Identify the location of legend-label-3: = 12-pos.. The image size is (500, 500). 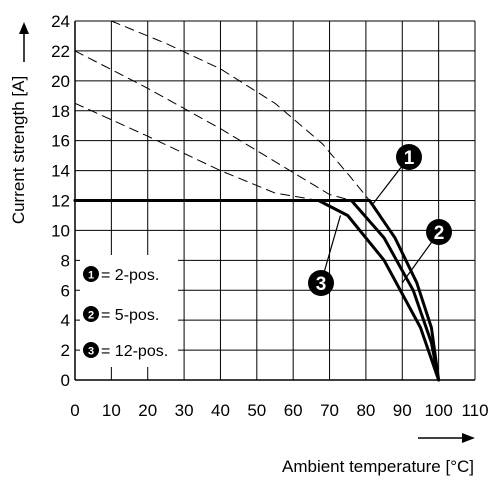
(134, 351).